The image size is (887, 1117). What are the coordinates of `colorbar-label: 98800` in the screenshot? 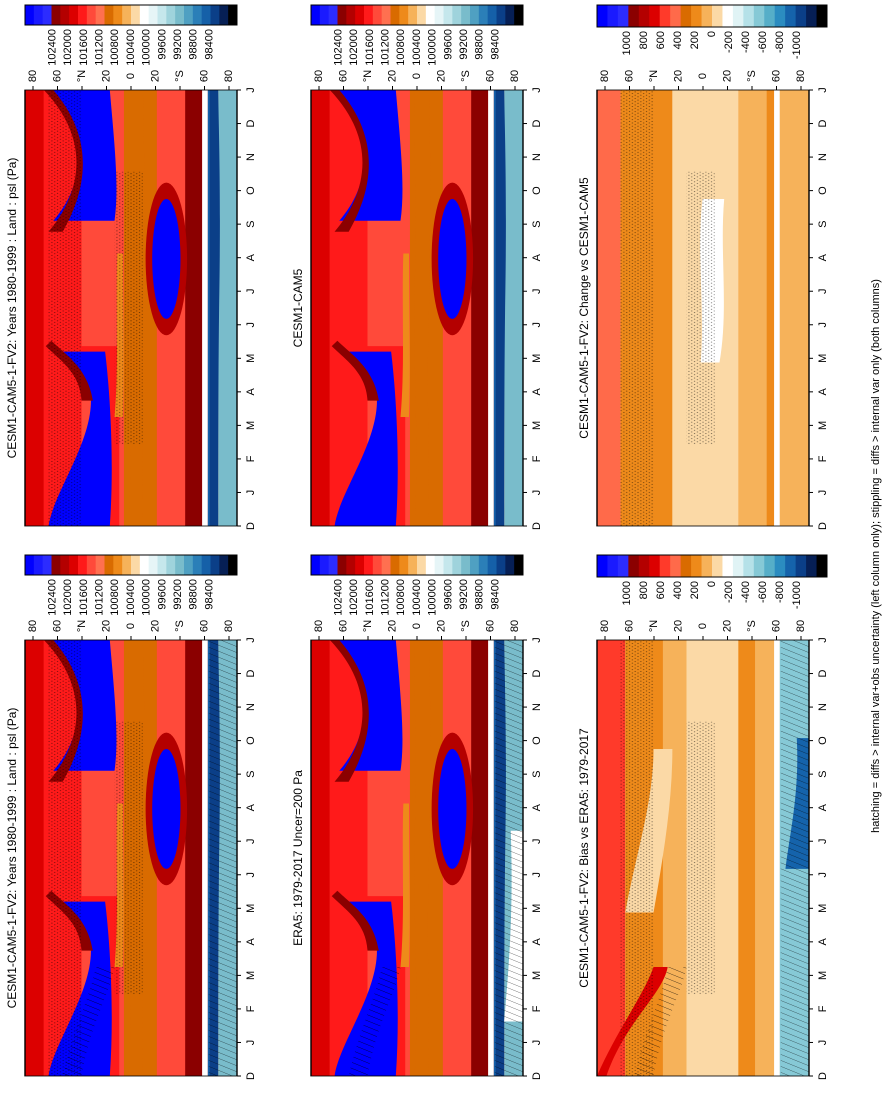 It's located at (480, 44).